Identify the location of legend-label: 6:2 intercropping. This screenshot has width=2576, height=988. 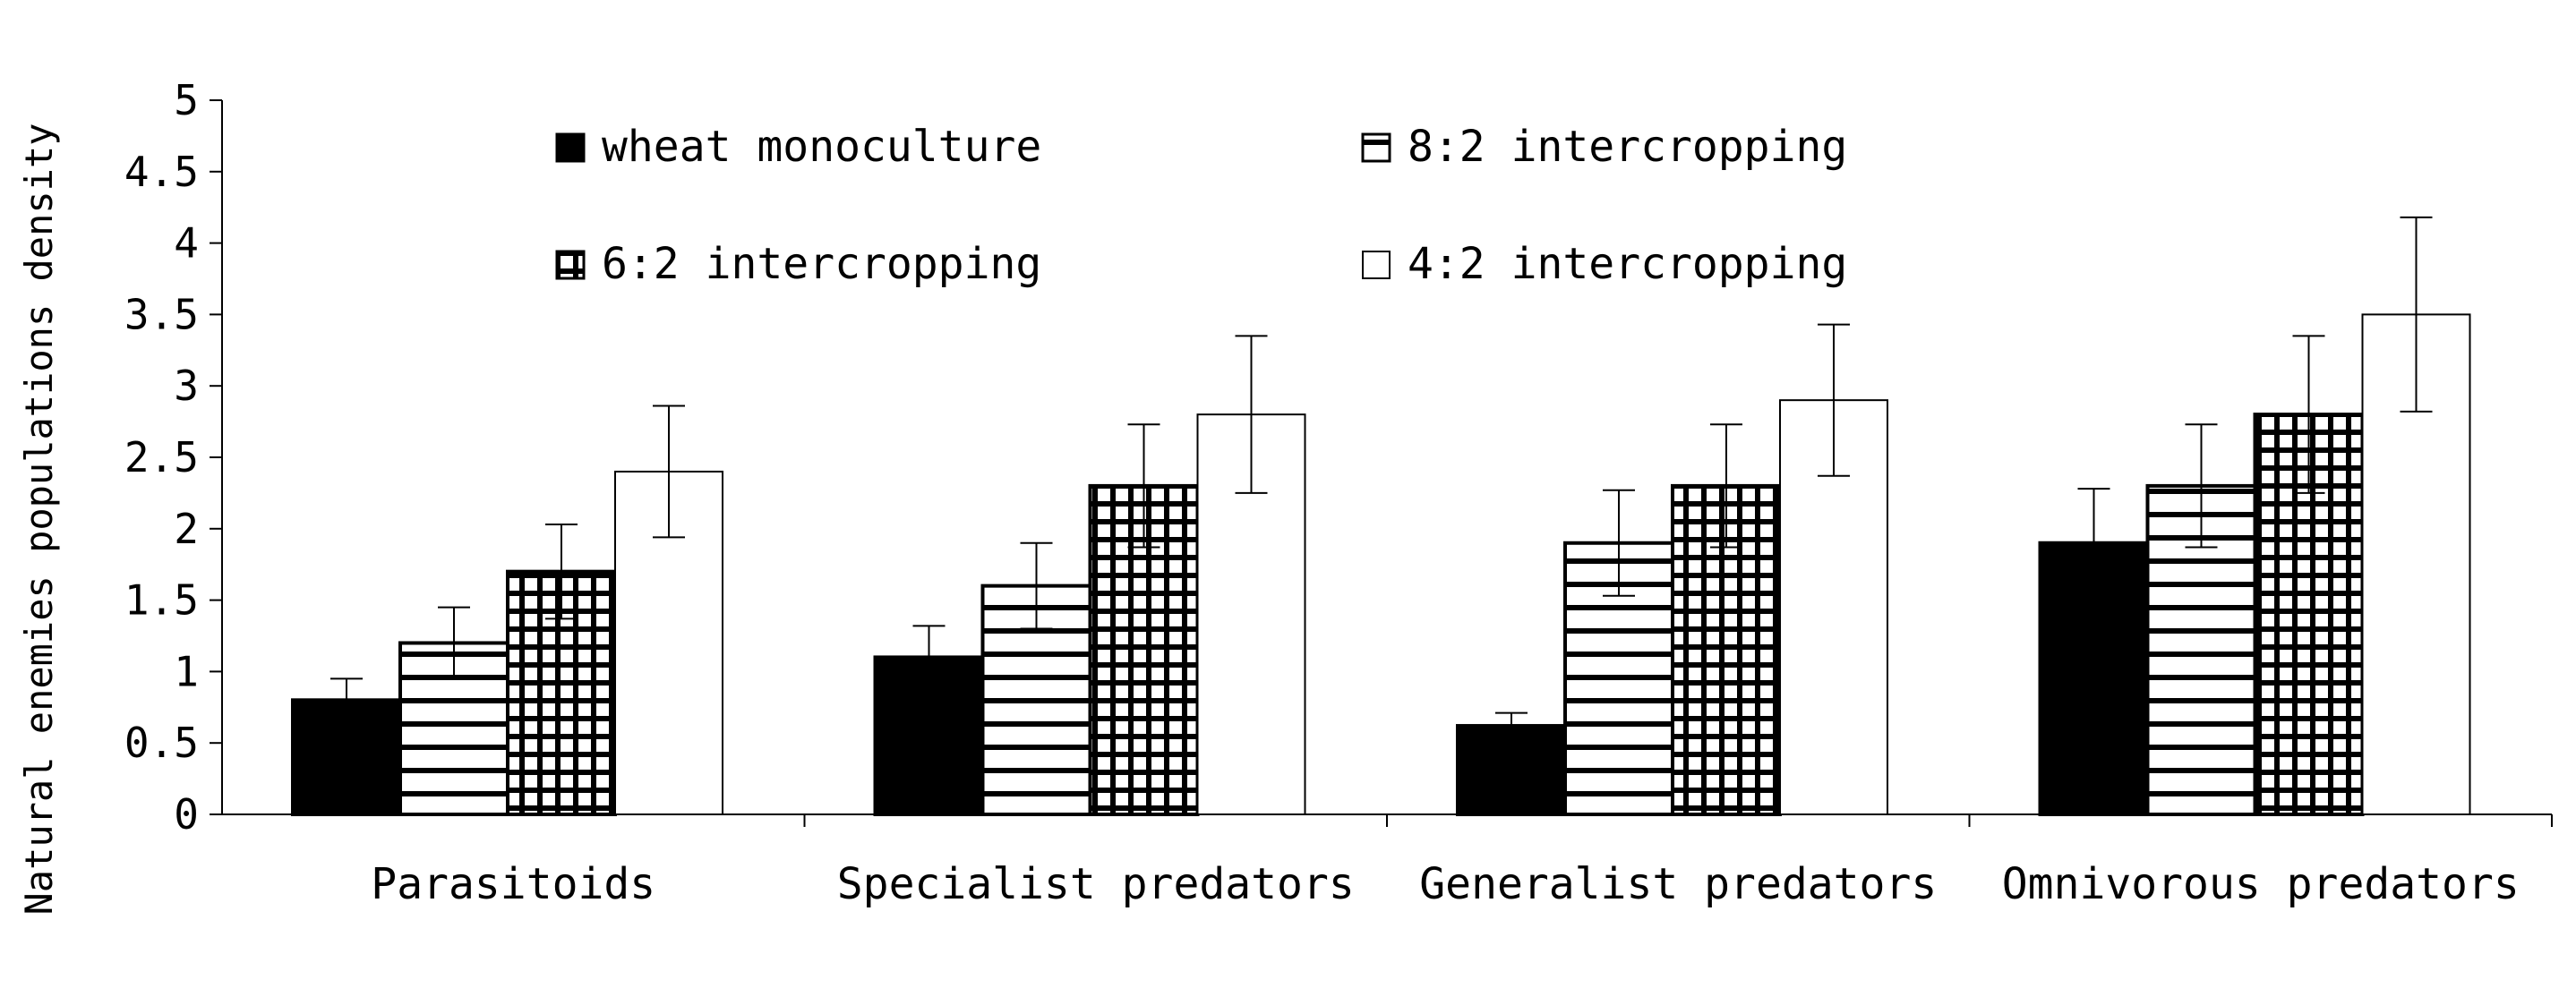
(821, 264).